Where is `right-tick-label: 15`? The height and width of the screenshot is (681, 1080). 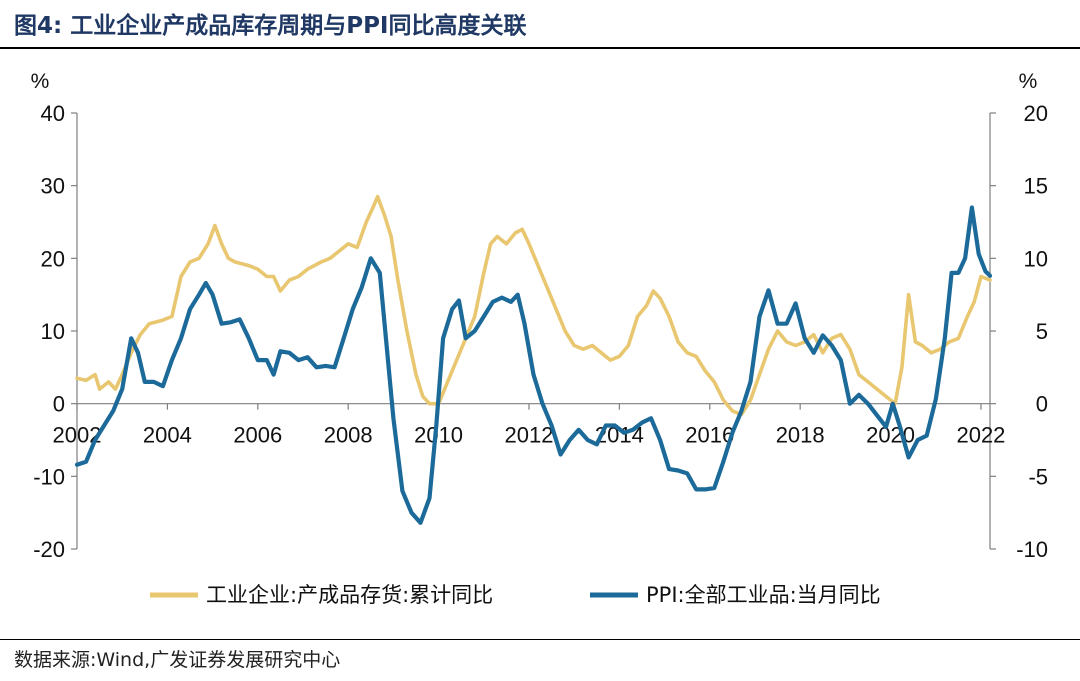
right-tick-label: 15 is located at coordinates (1036, 186).